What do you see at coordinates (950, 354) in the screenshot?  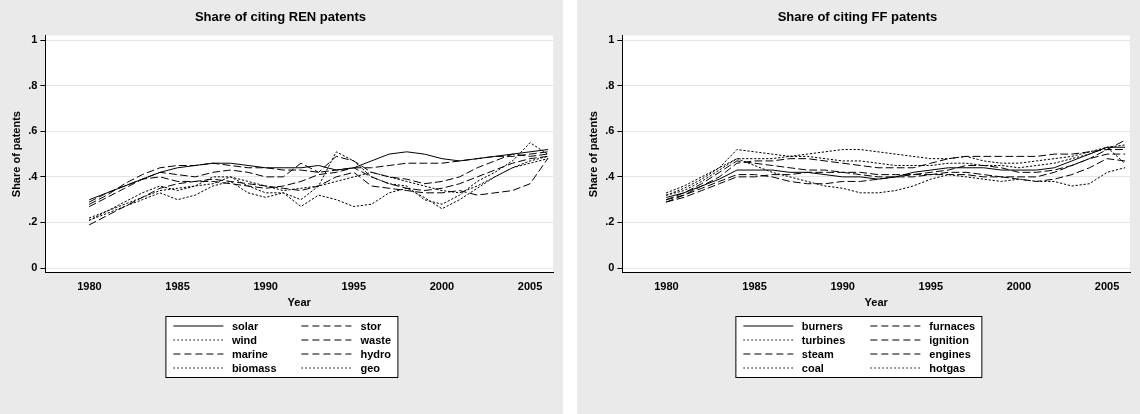 I see `legend-label: engines` at bounding box center [950, 354].